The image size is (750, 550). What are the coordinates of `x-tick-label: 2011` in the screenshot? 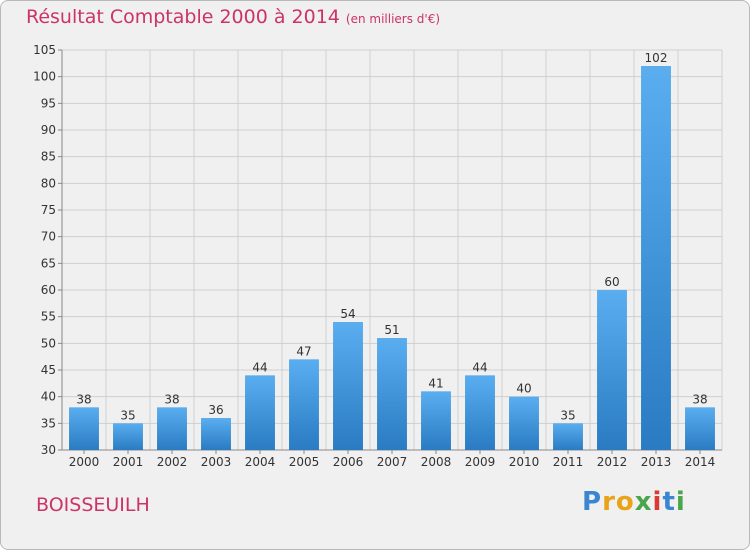 It's located at (568, 462).